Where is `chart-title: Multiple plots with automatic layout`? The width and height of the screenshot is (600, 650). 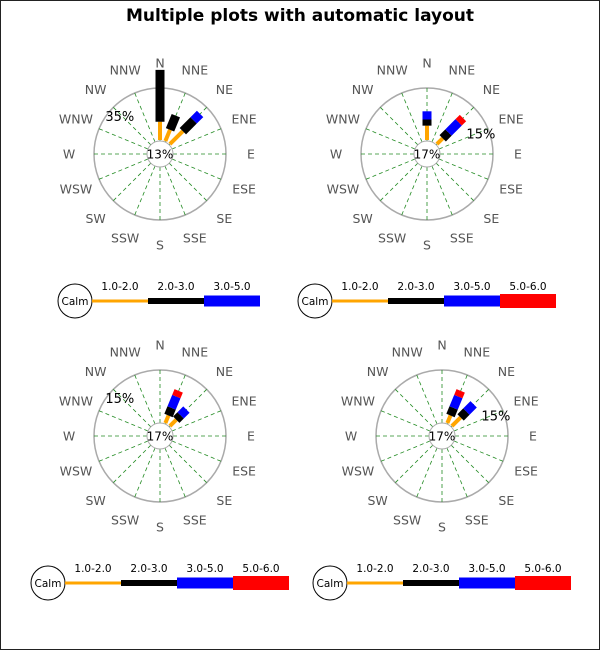 chart-title: Multiple plots with automatic layout is located at coordinates (300, 16).